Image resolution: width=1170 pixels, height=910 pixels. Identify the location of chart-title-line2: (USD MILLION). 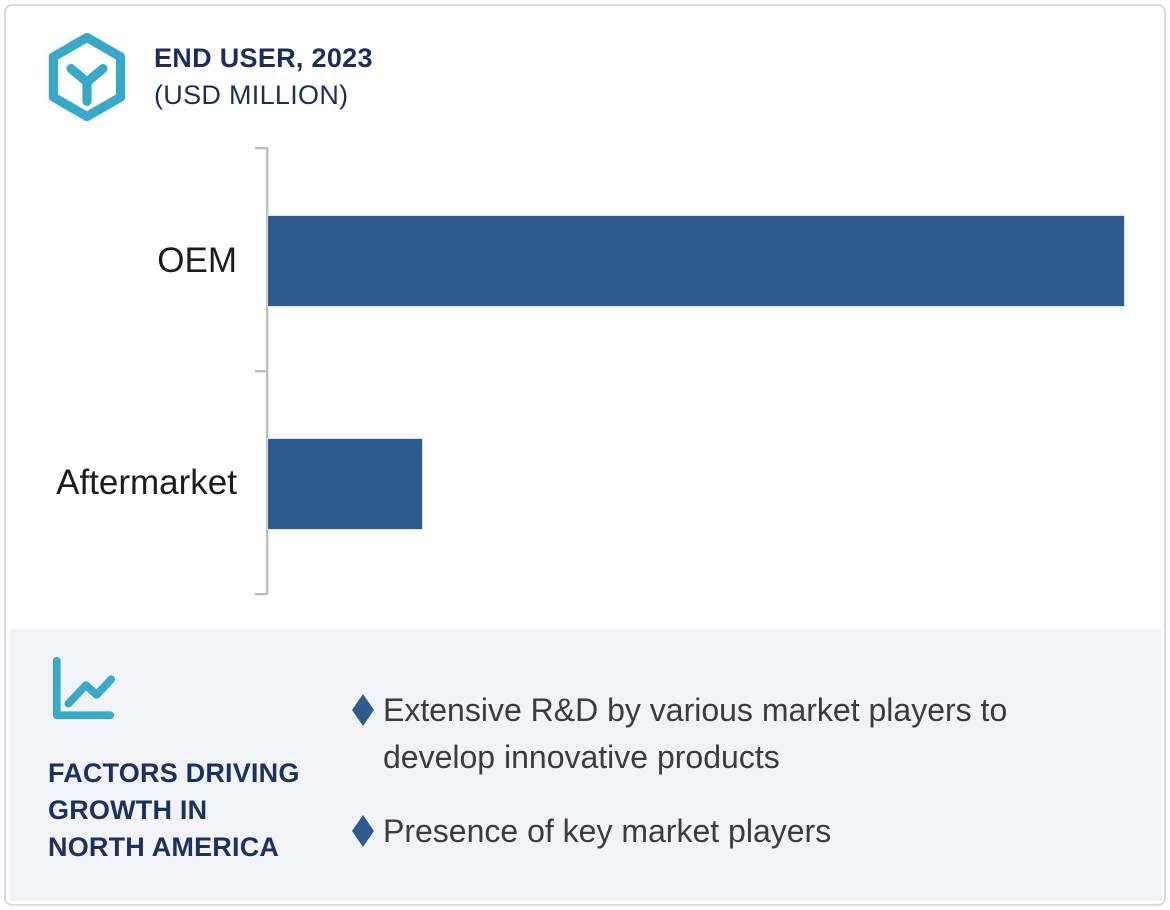
(251, 95).